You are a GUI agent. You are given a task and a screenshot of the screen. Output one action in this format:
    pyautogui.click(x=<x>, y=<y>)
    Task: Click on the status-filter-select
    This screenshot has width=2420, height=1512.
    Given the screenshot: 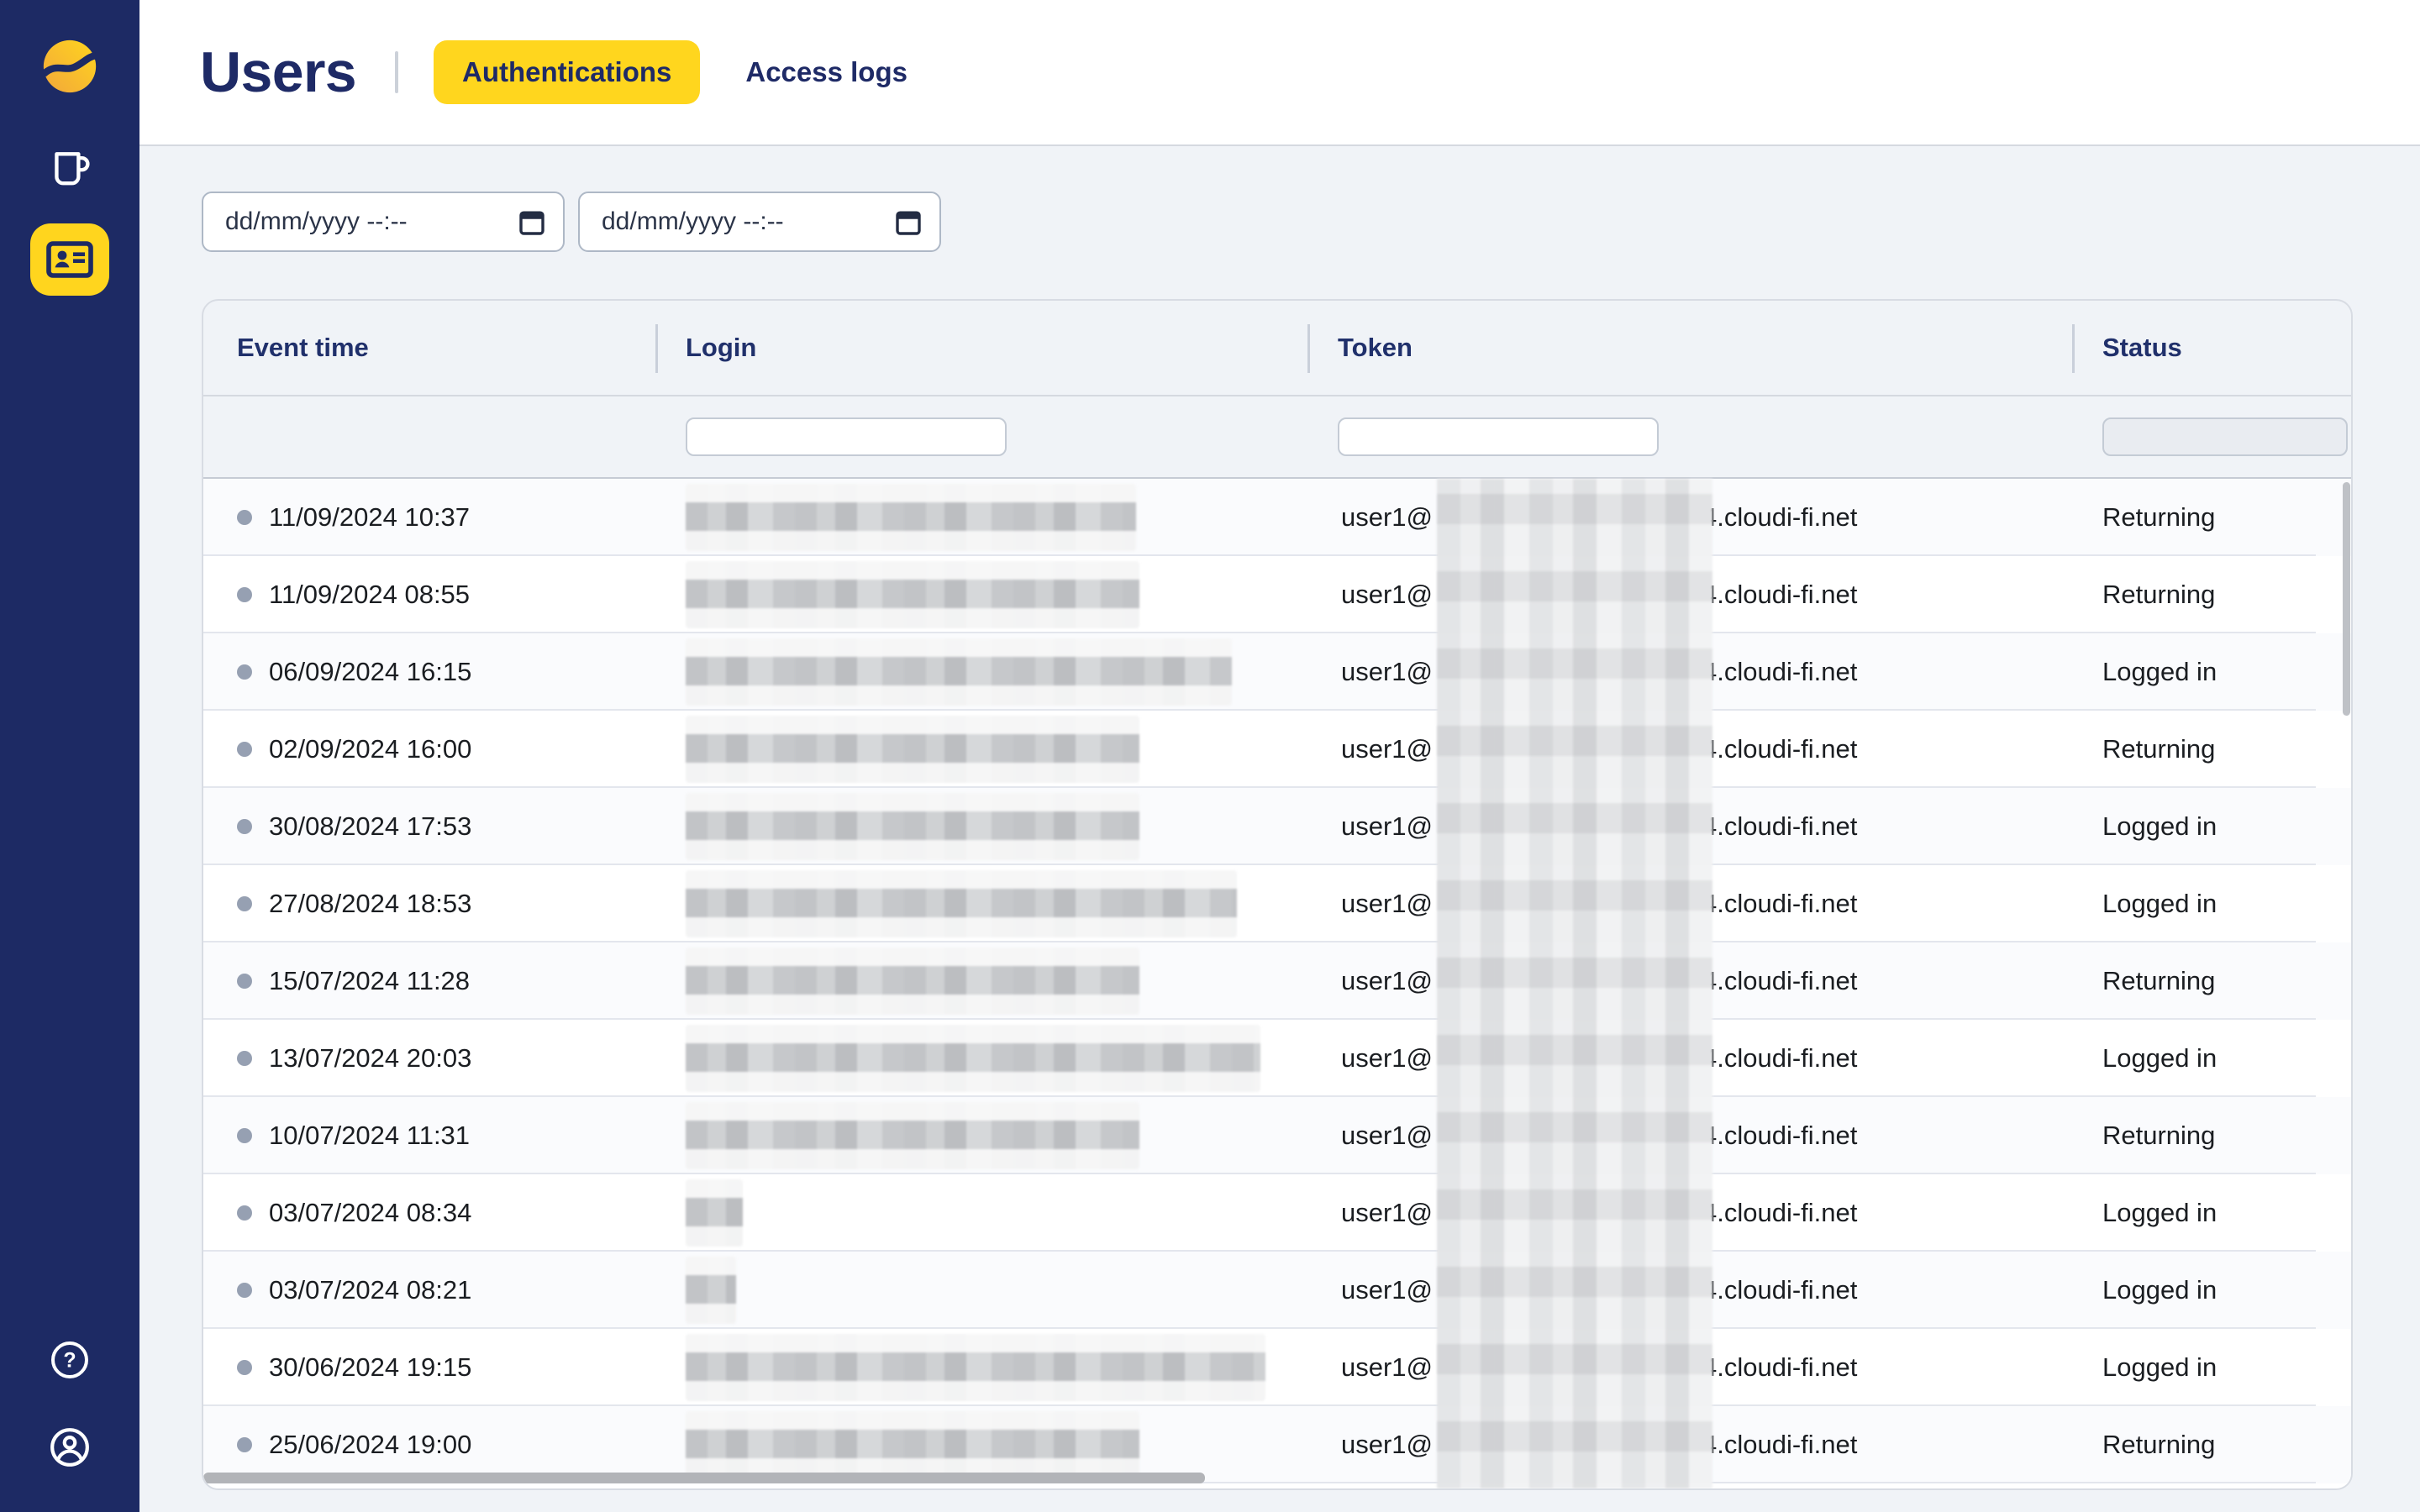 What is the action you would take?
    pyautogui.click(x=2225, y=436)
    